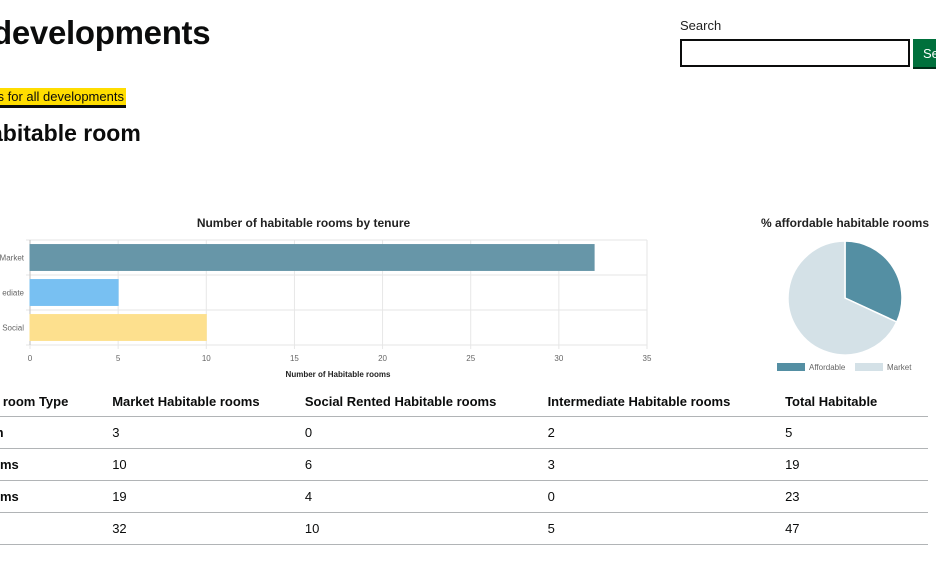 This screenshot has width=936, height=578. I want to click on legend-swatch-market, so click(869, 367).